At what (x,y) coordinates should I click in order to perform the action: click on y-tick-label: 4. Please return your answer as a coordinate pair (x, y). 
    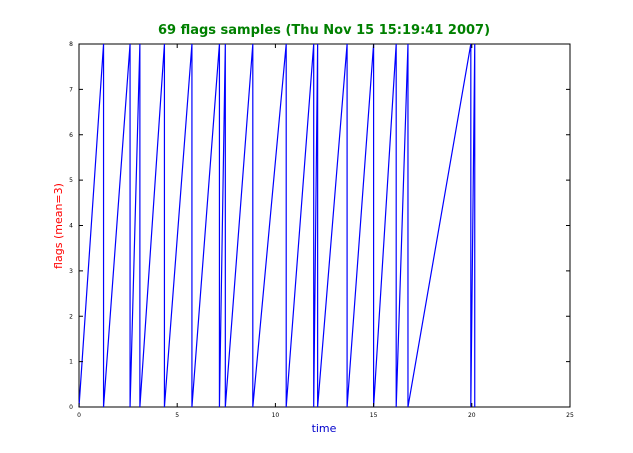
    Looking at the image, I should click on (71, 226).